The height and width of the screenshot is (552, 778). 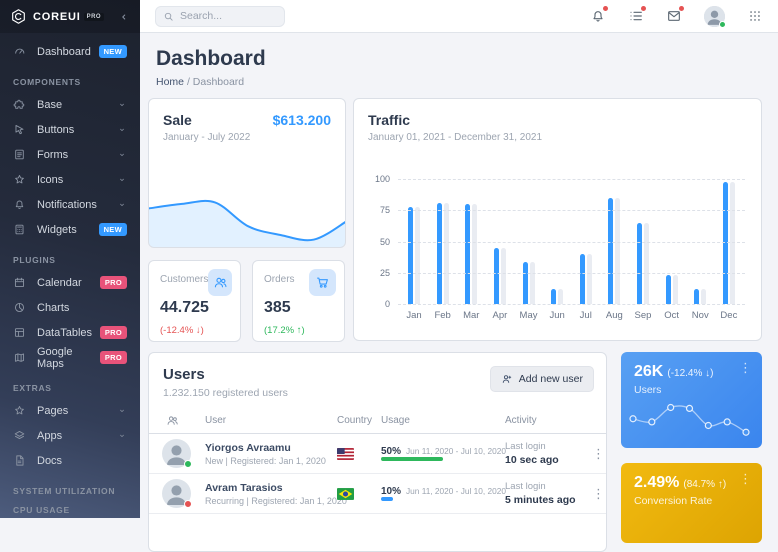 I want to click on sale-card: Sale $613.200 January - July 2022, so click(x=247, y=173).